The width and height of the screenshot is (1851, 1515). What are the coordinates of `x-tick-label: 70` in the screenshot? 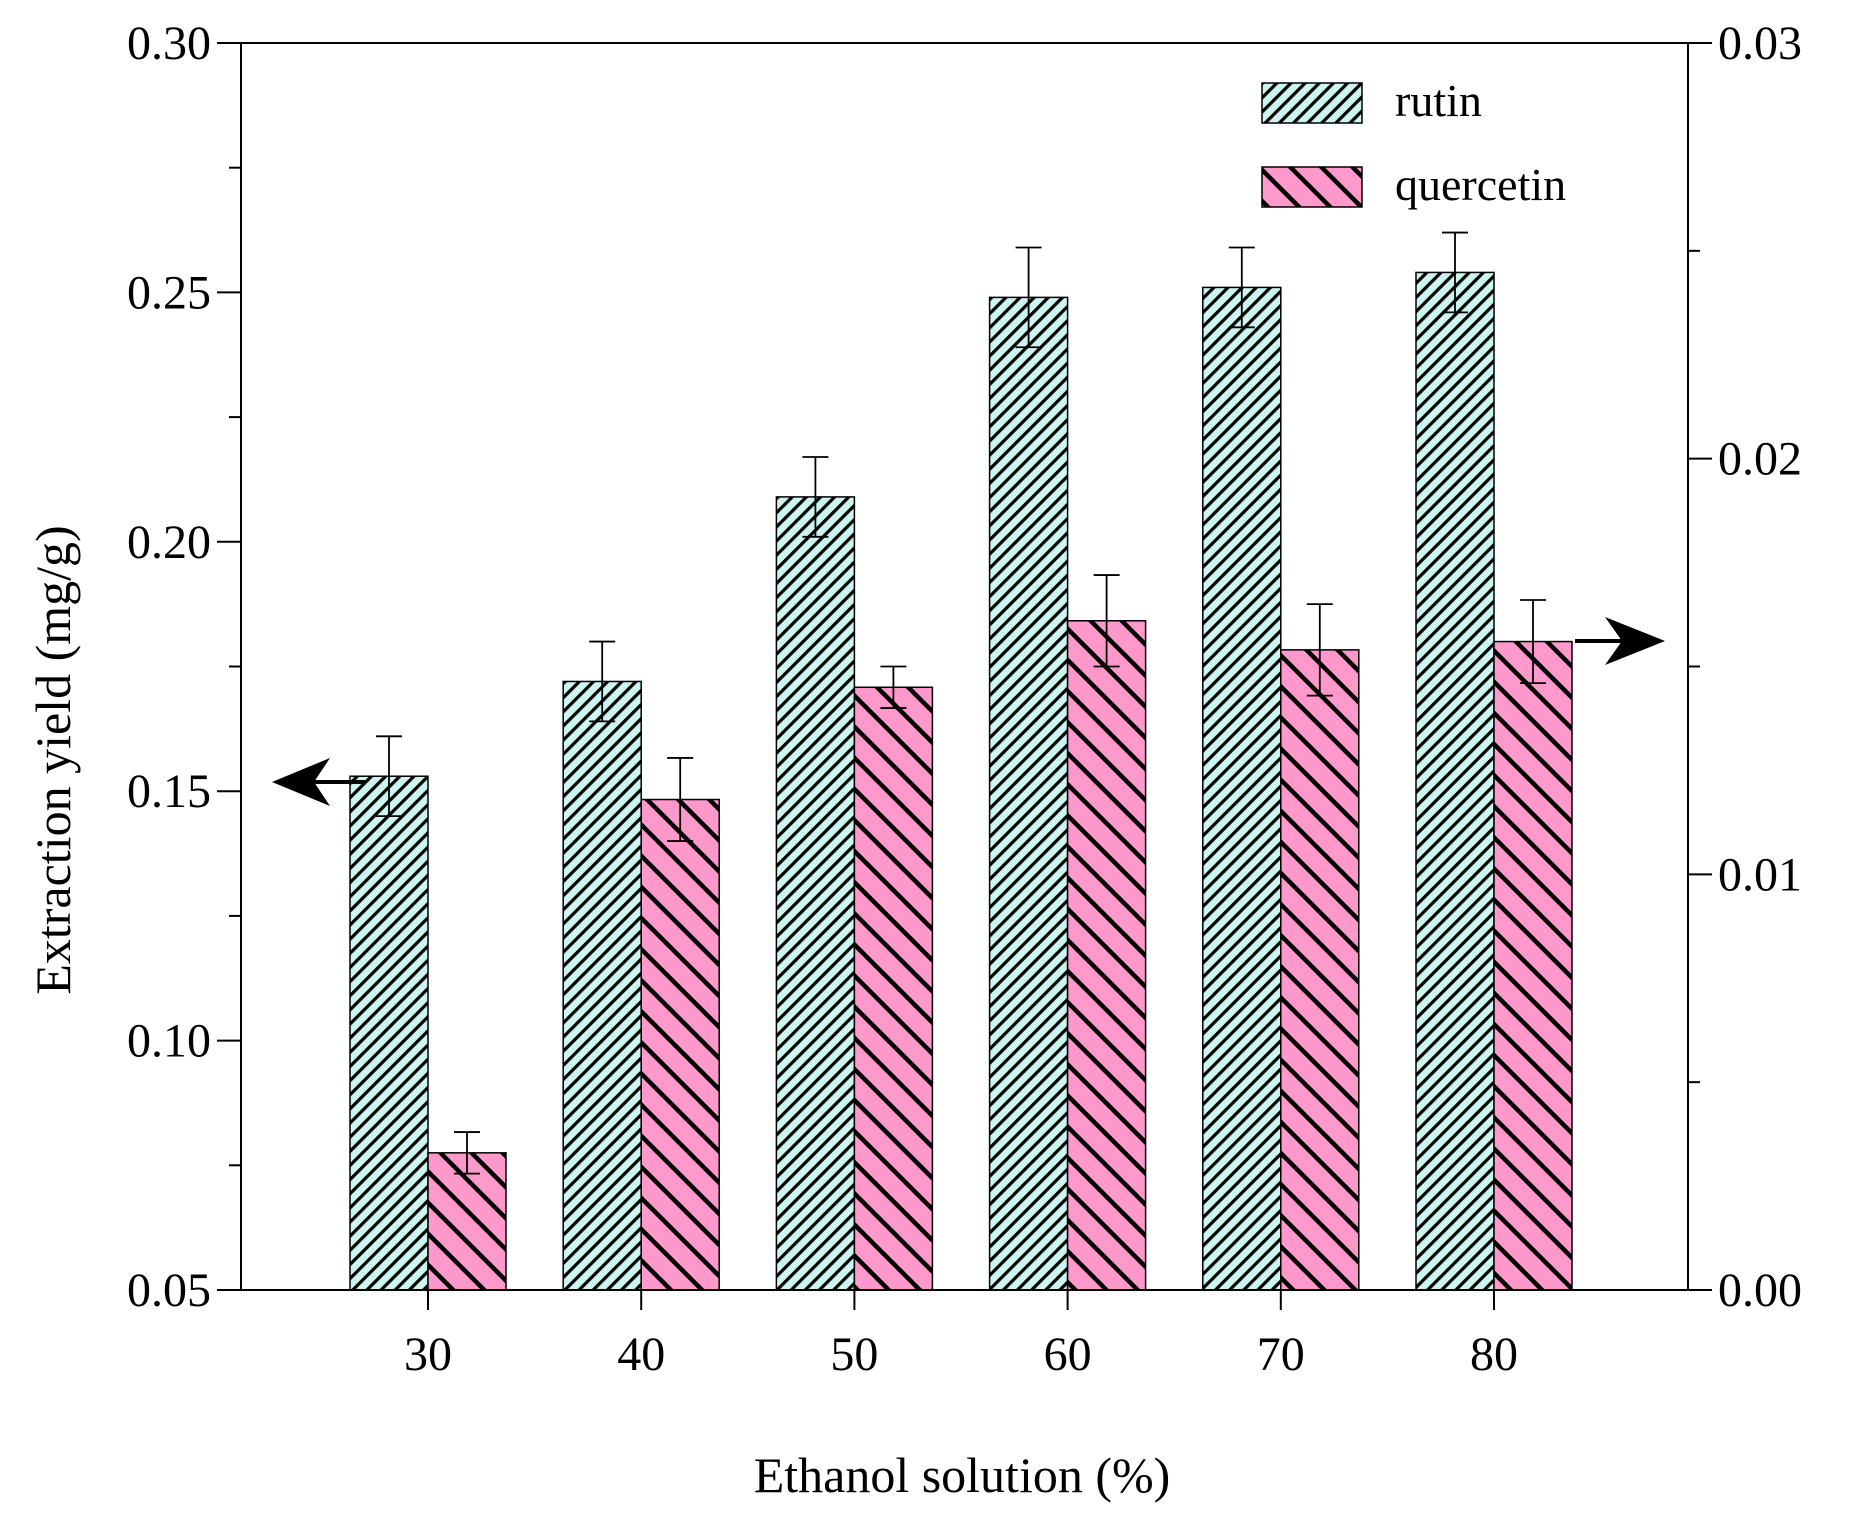 It's located at (1281, 1354).